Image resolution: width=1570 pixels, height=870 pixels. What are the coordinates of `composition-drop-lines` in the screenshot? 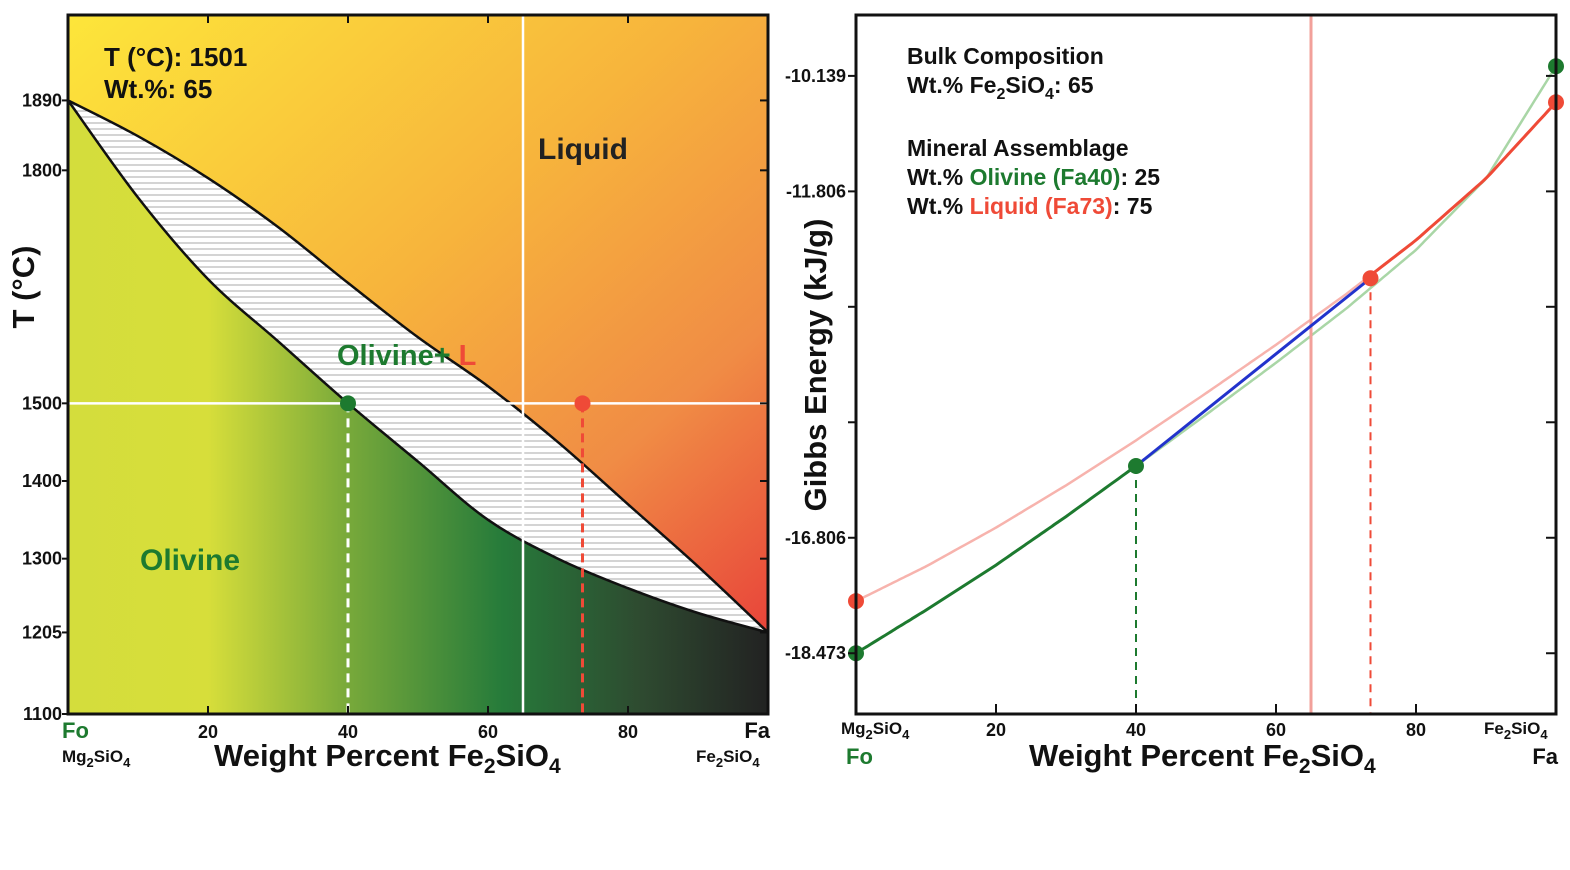 It's located at (465, 558).